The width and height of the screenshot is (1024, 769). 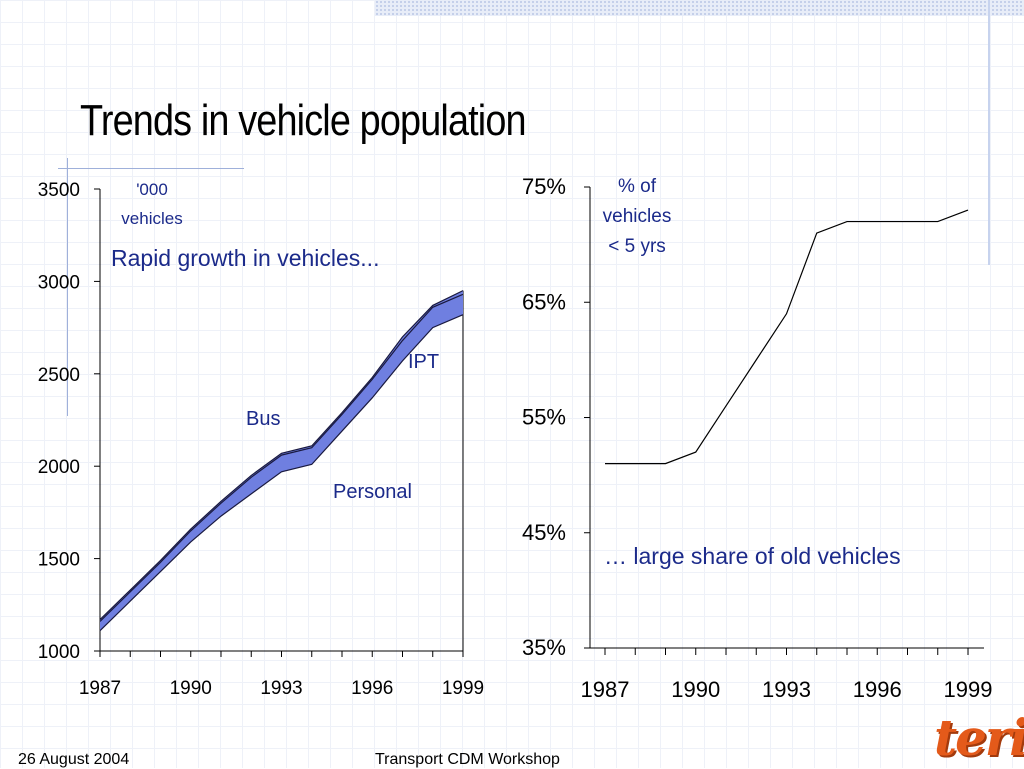 I want to click on right-annotation: … large share of old vehicles, so click(x=752, y=556).